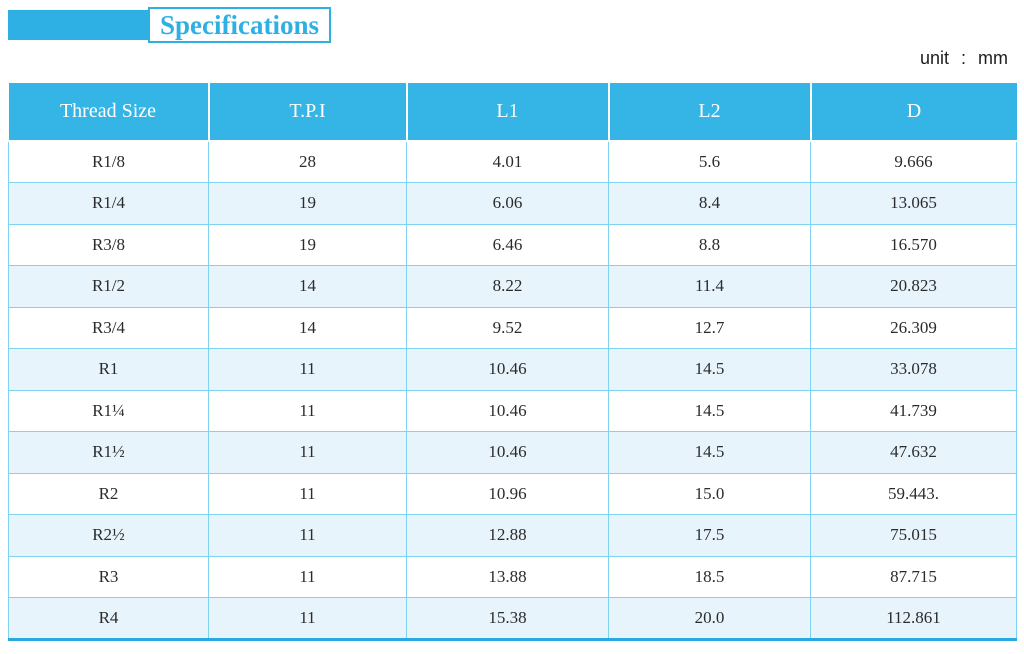 This screenshot has width=1024, height=654. I want to click on table-cell: 5.6, so click(709, 161).